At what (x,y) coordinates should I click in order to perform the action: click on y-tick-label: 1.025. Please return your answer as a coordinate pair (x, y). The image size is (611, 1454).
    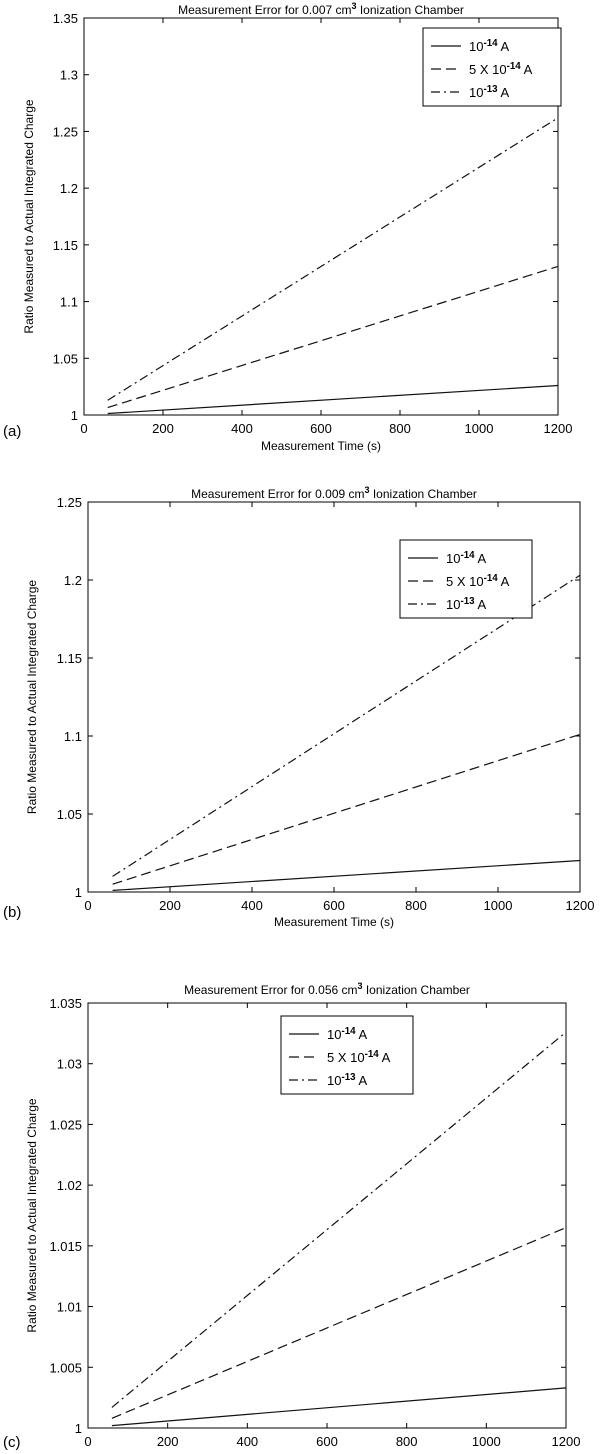
    Looking at the image, I should click on (65, 1124).